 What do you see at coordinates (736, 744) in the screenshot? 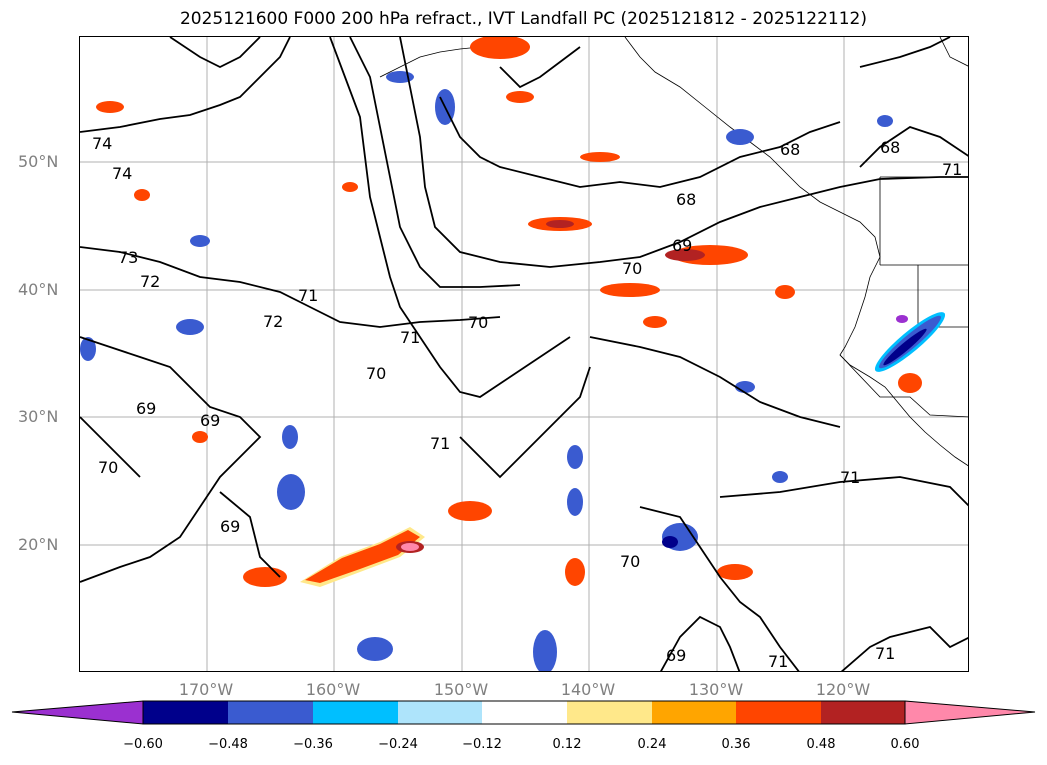
I see `colorbar-tick: 0.36` at bounding box center [736, 744].